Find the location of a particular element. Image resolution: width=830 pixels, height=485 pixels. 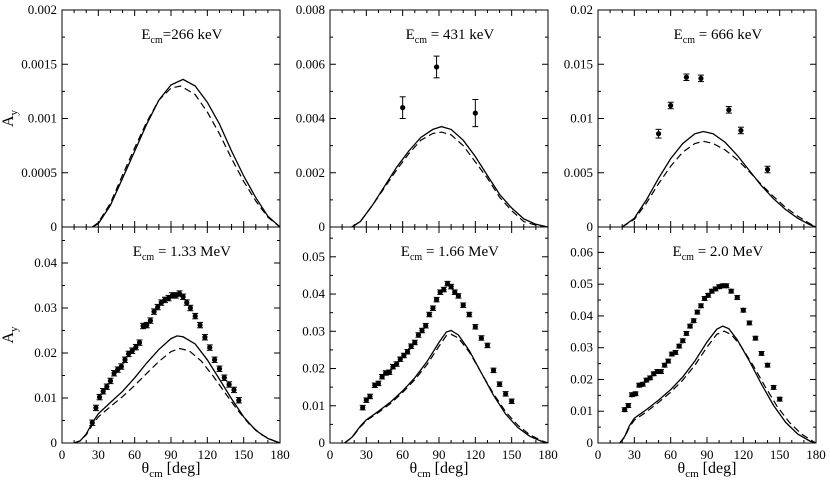

y-tick-label: 0.001 is located at coordinates (42, 118).